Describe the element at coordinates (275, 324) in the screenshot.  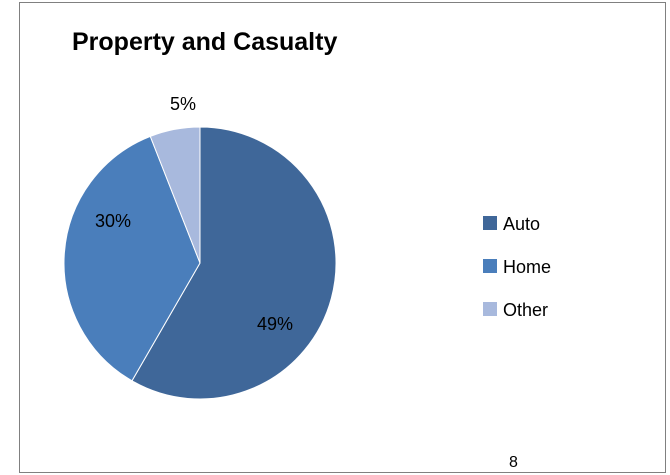
I see `slice-label-auto: 49%` at that location.